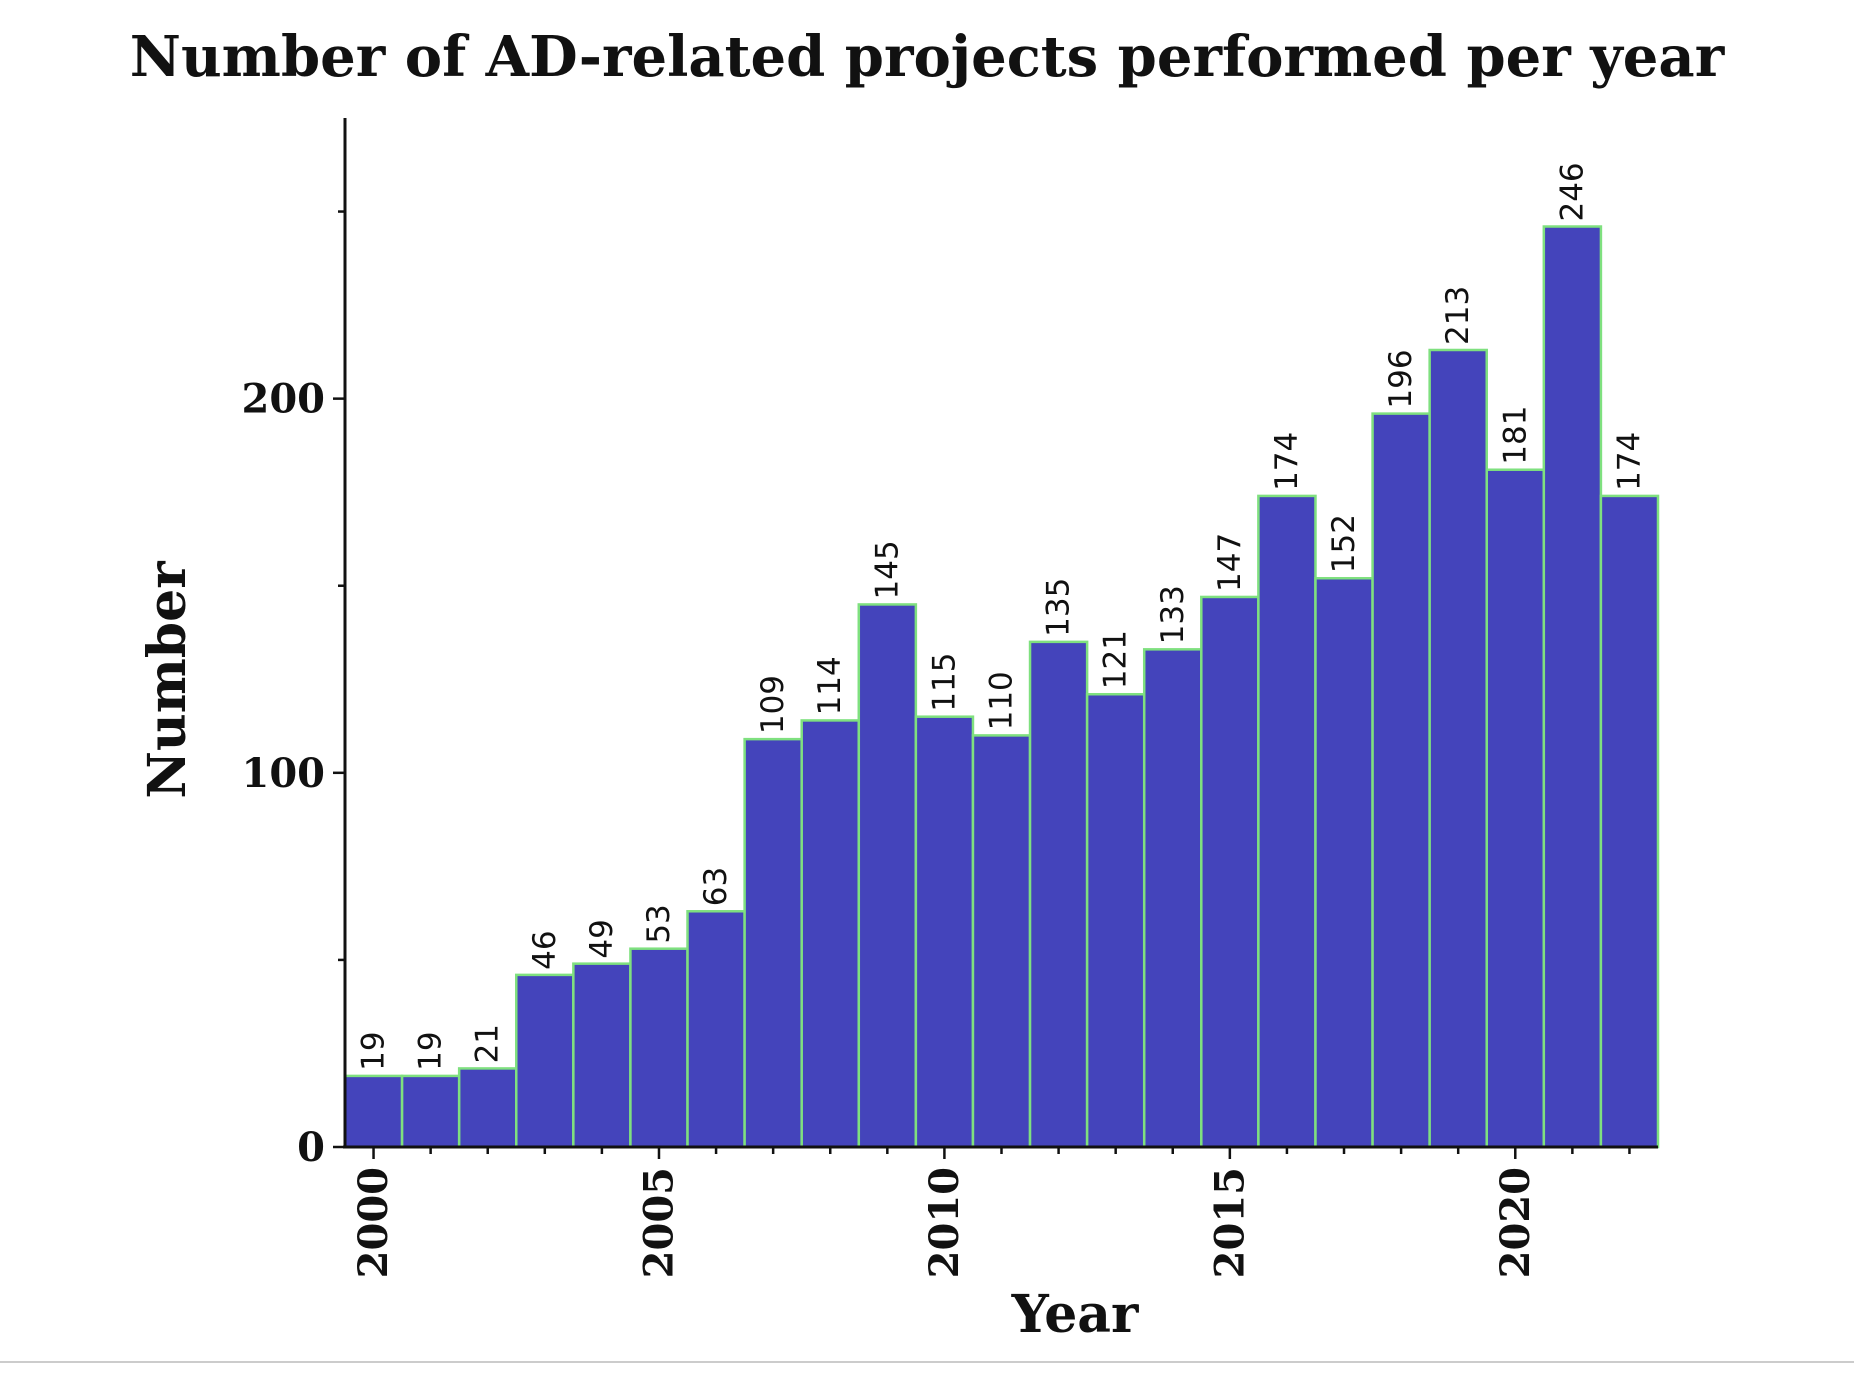  Describe the element at coordinates (1230, 872) in the screenshot. I see `bar-2015` at that location.